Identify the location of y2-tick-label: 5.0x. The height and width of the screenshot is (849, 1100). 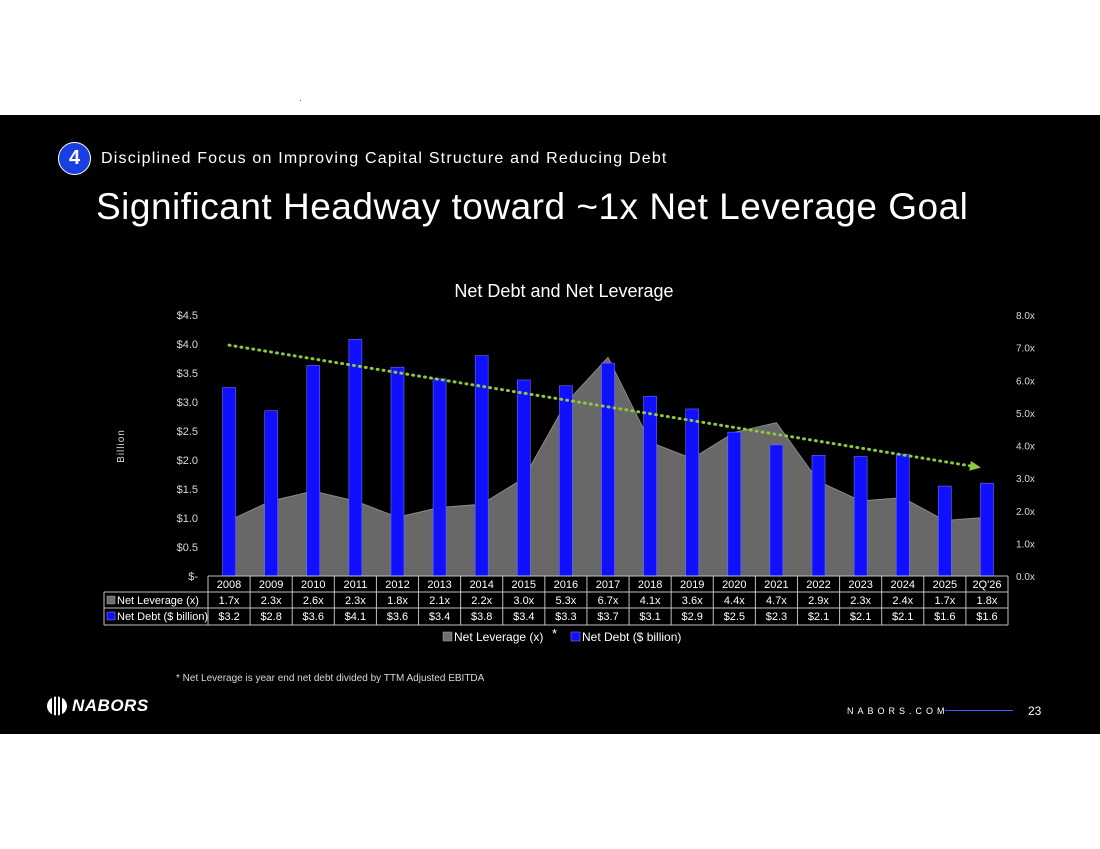
(1025, 414).